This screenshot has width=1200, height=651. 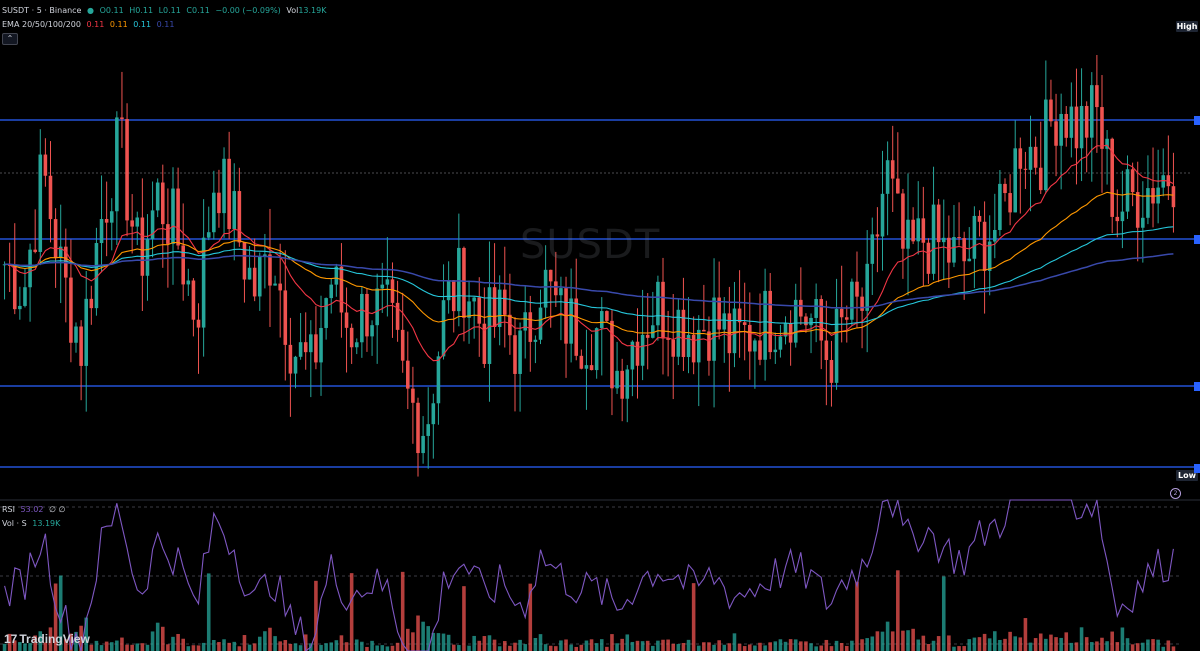 What do you see at coordinates (292, 10) in the screenshot?
I see `vol-label: Vol` at bounding box center [292, 10].